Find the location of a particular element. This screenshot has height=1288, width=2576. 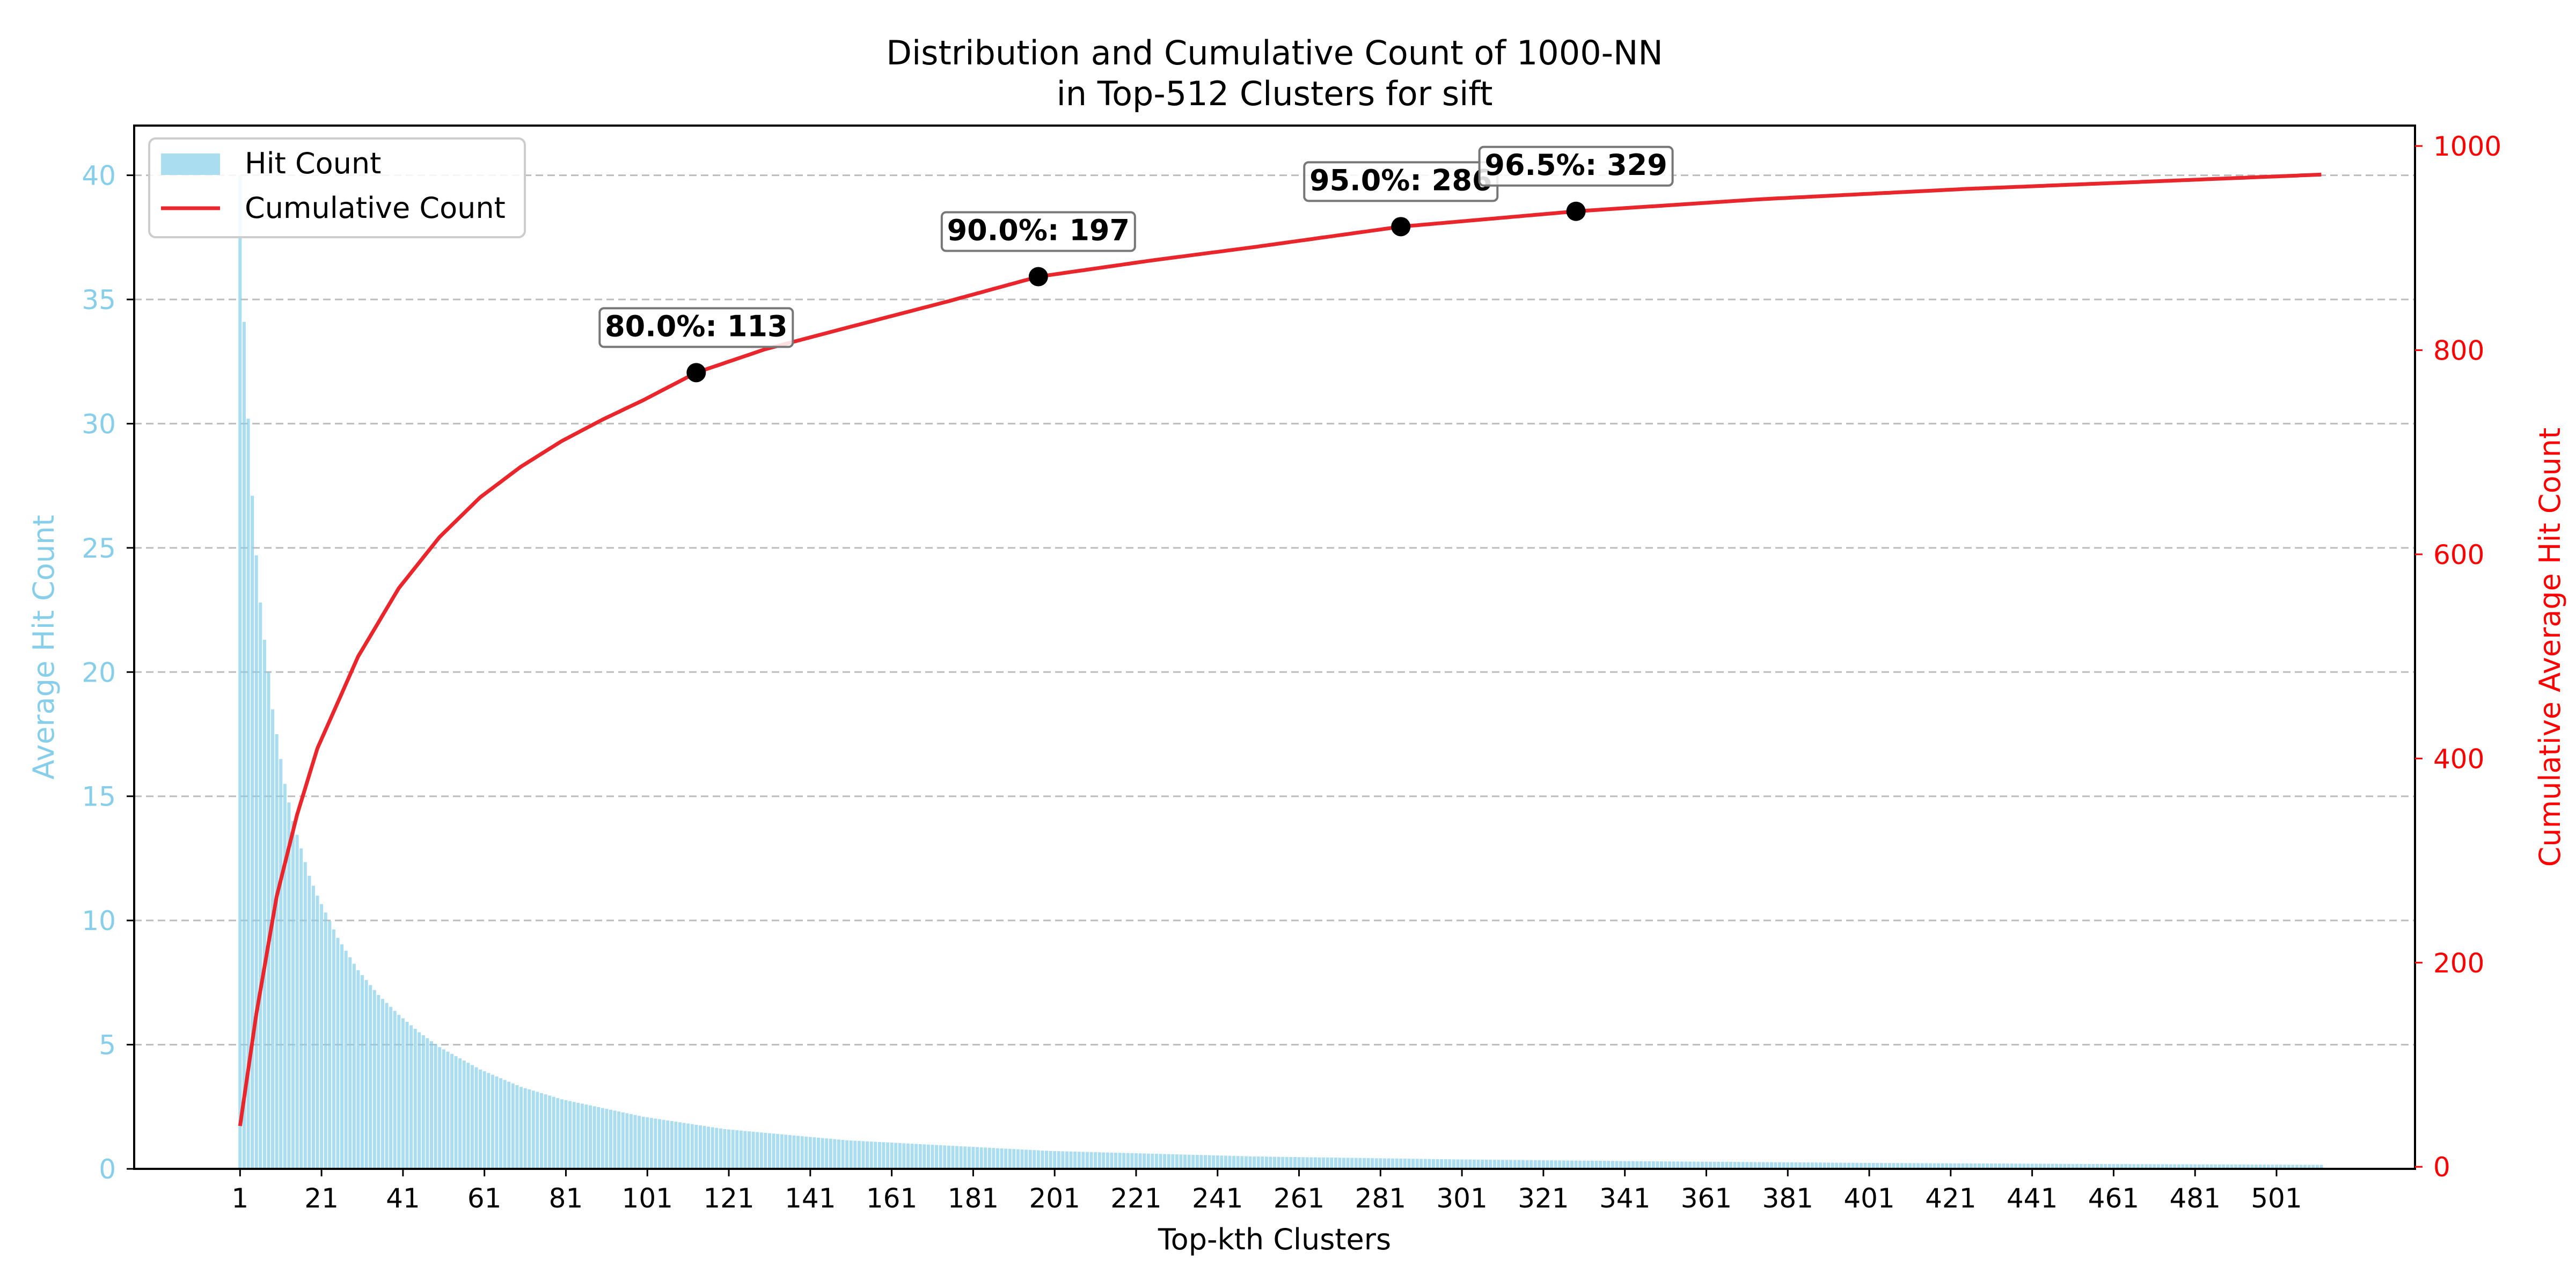

annotation-label: 90.0%: 197 is located at coordinates (1038, 230).